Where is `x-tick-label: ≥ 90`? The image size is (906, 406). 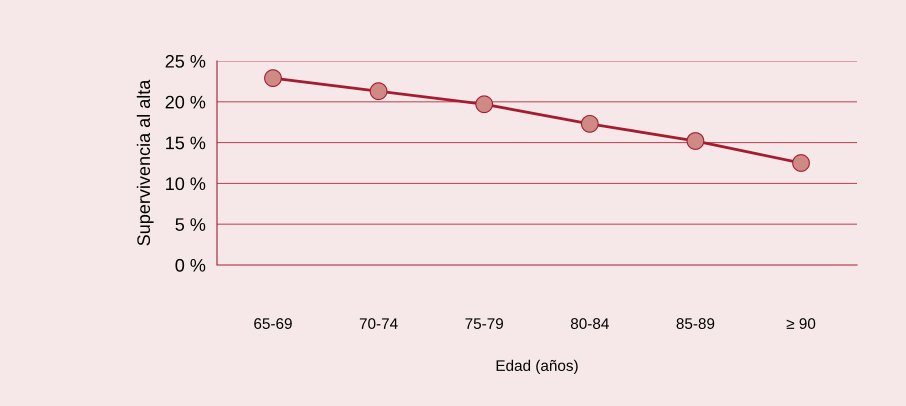 x-tick-label: ≥ 90 is located at coordinates (801, 323).